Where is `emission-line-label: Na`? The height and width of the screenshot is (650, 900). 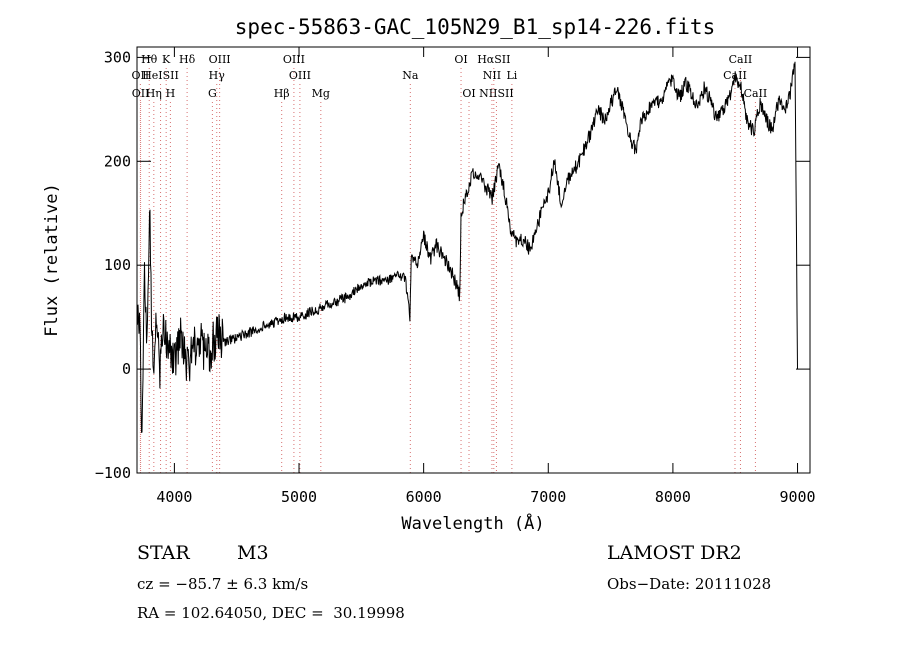 emission-line-label: Na is located at coordinates (410, 75).